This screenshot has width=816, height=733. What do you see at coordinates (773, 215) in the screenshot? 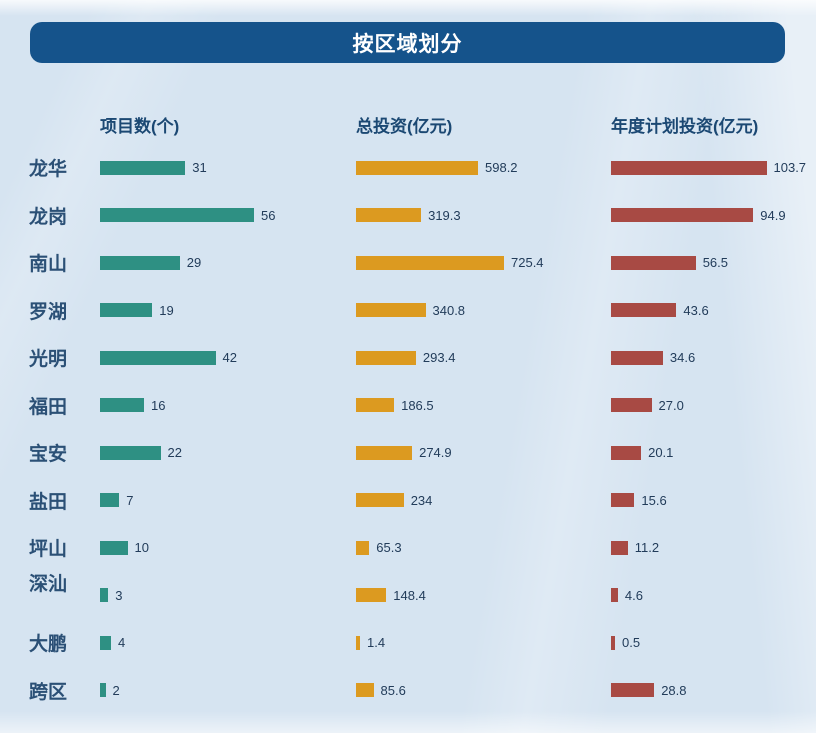
I see `bar-value: 94.9` at bounding box center [773, 215].